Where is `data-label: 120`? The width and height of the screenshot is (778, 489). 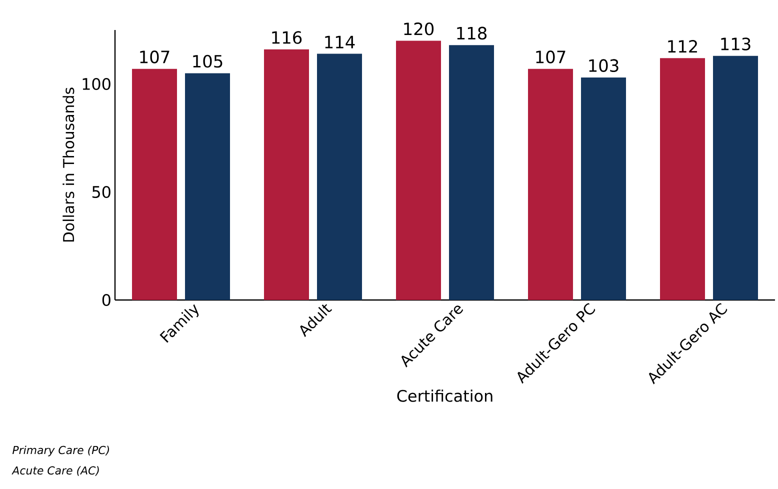 data-label: 120 is located at coordinates (419, 29).